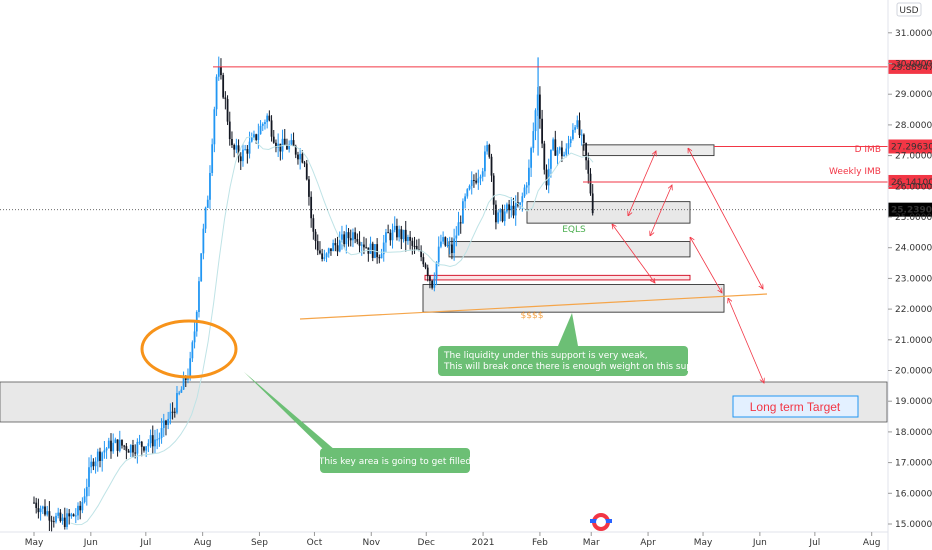 The height and width of the screenshot is (550, 932). Describe the element at coordinates (913, 126) in the screenshot. I see `y-tick-label: 28.00000` at that location.